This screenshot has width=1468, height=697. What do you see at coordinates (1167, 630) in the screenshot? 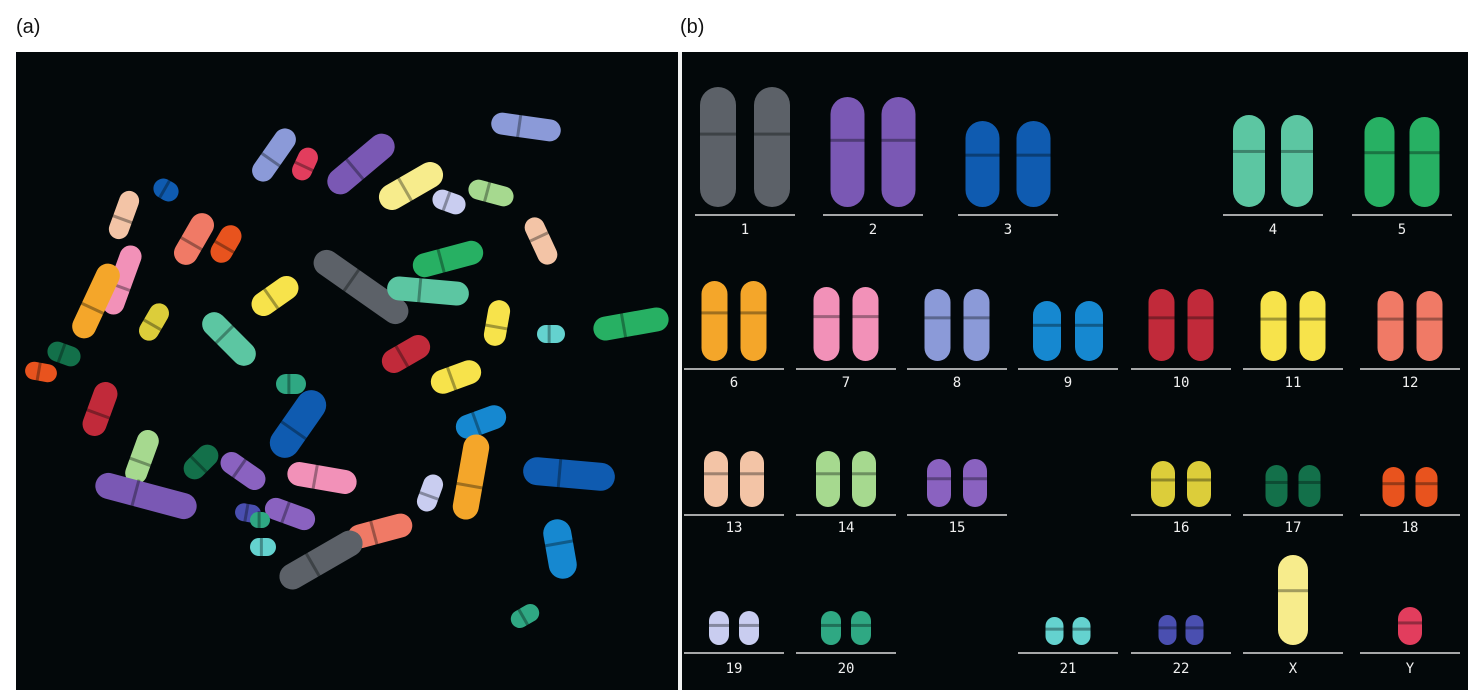
I see `karyogram-chromosome-22-a` at bounding box center [1167, 630].